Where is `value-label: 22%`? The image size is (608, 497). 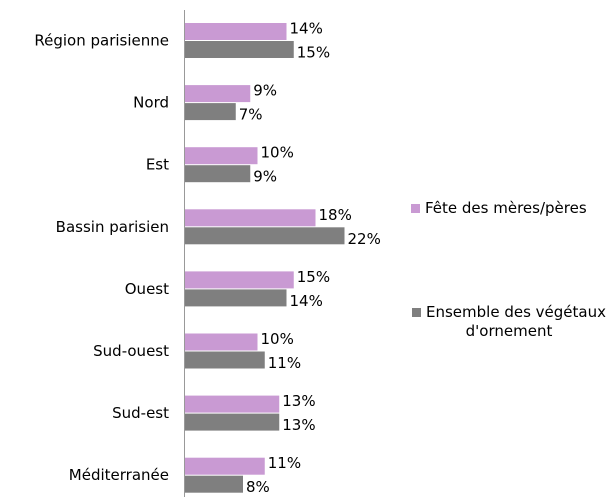 value-label: 22% is located at coordinates (364, 239).